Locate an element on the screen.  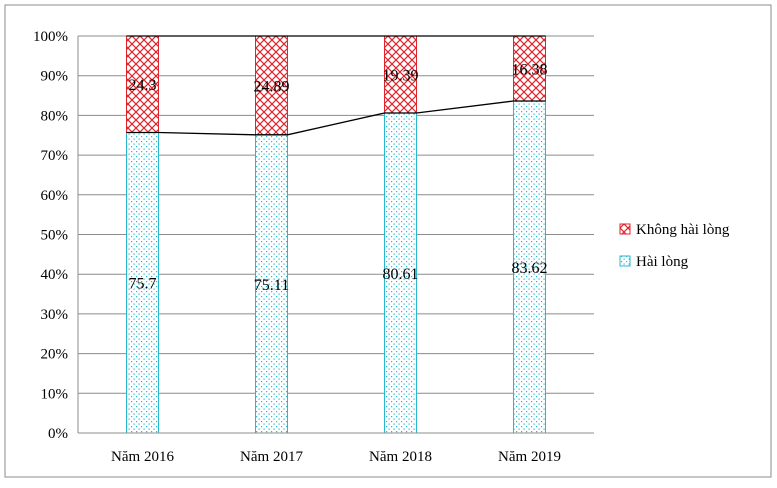
data-label: 19.39 is located at coordinates (401, 75).